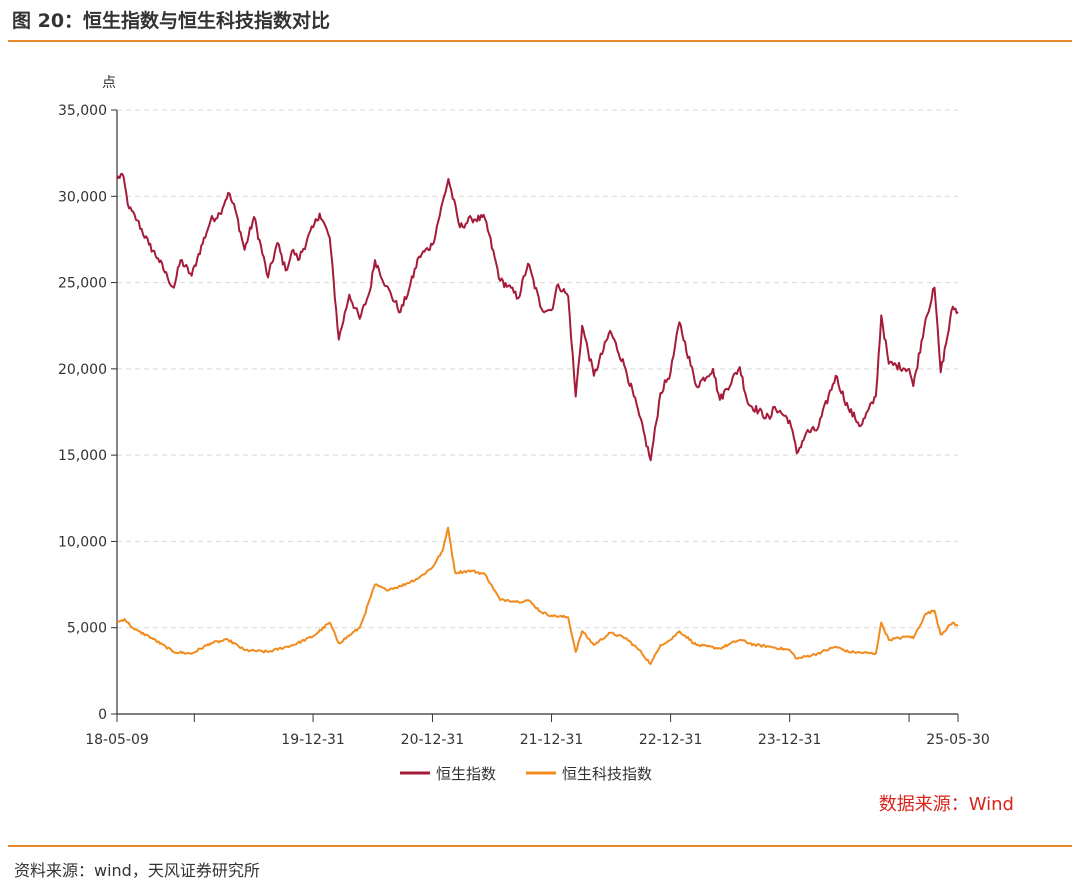 The width and height of the screenshot is (1080, 886). What do you see at coordinates (82, 370) in the screenshot?
I see `y-tick-label: 20,000` at bounding box center [82, 370].